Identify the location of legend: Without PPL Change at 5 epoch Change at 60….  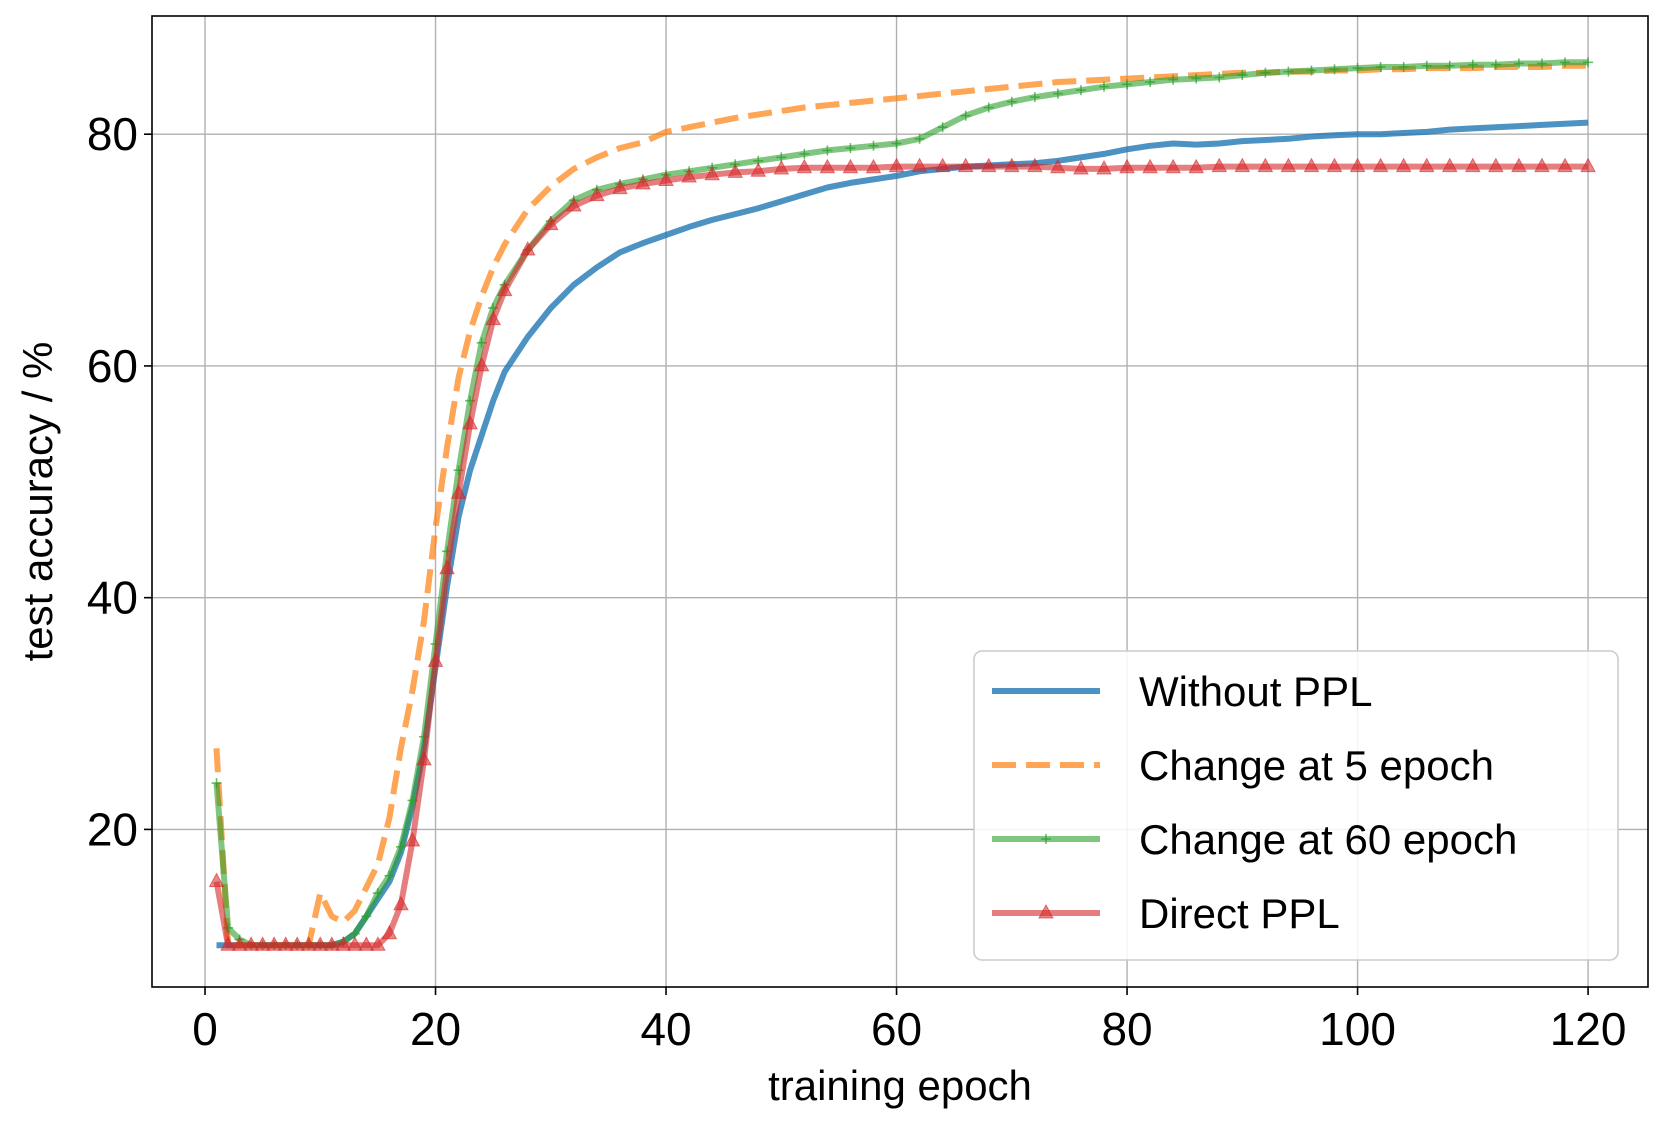
(1296, 805).